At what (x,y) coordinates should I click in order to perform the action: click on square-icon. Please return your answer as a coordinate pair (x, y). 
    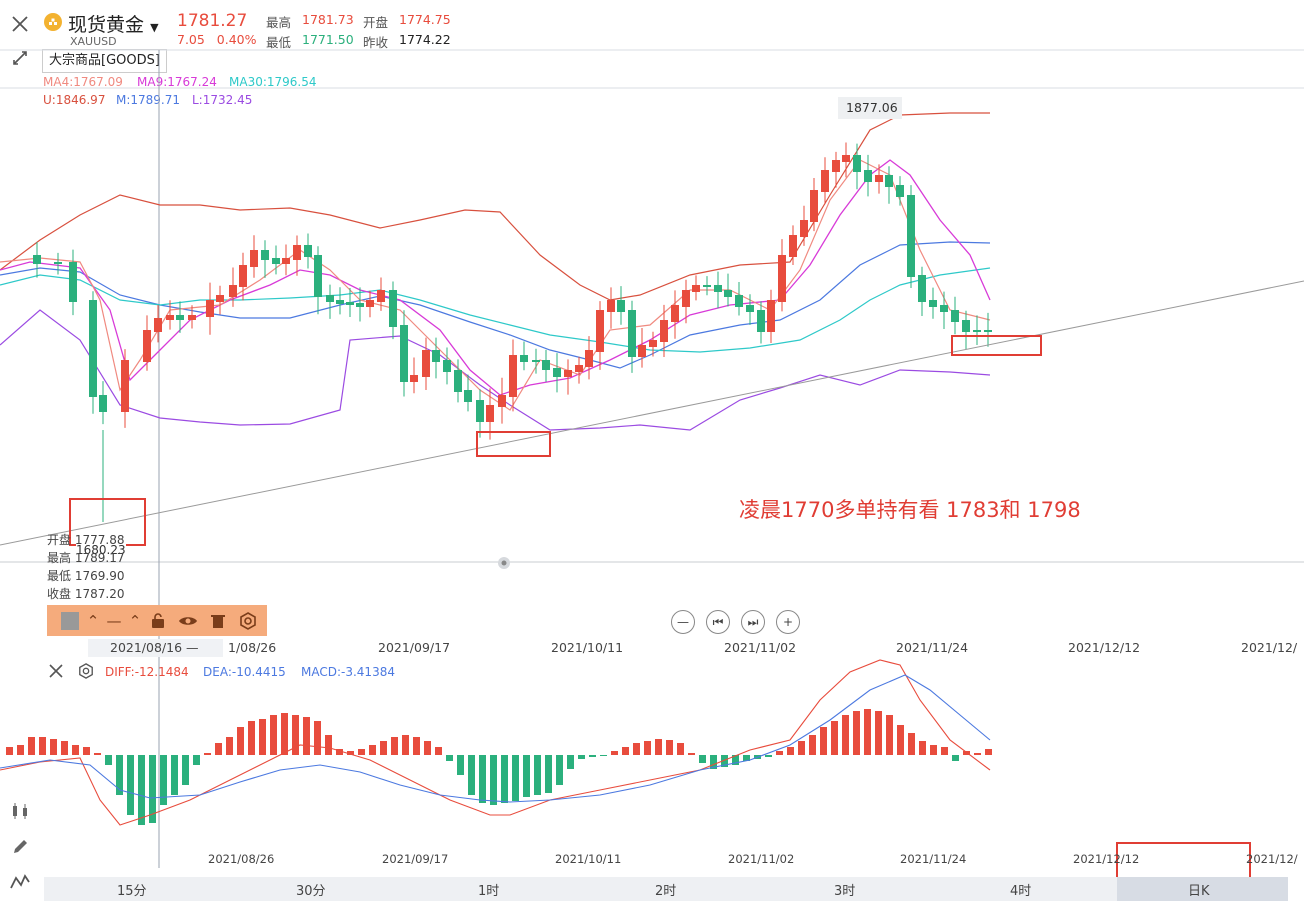
    Looking at the image, I should click on (70, 621).